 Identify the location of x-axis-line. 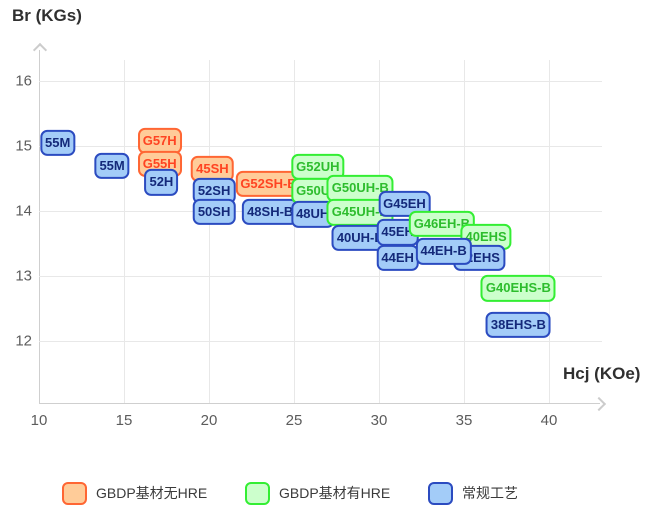
(319, 403).